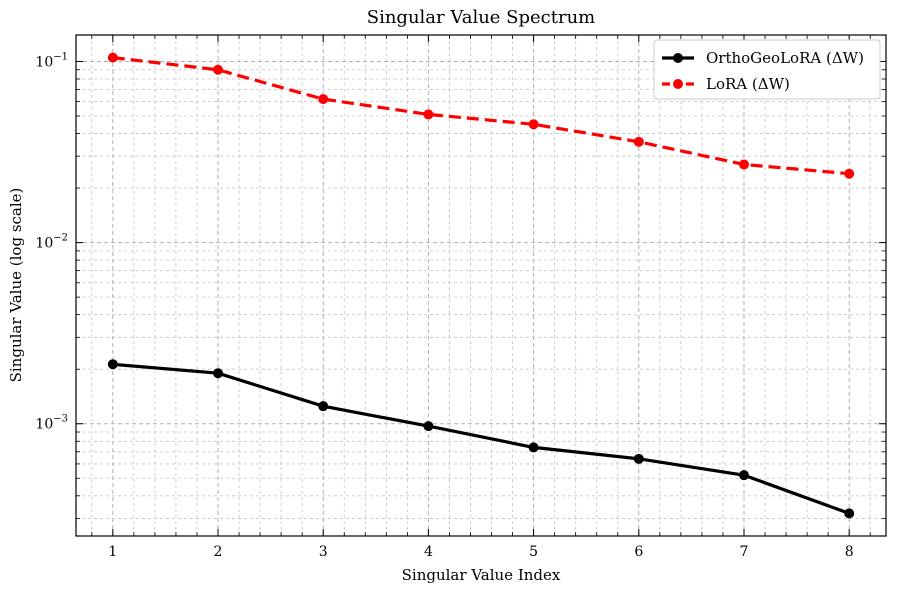 The image size is (897, 590). I want to click on legend-label: LoRA (ΔW), so click(748, 84).